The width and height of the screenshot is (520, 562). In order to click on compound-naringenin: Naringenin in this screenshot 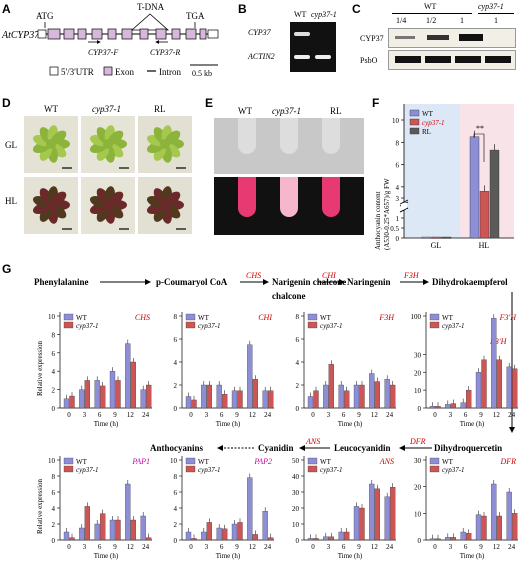, I will do `click(369, 282)`.